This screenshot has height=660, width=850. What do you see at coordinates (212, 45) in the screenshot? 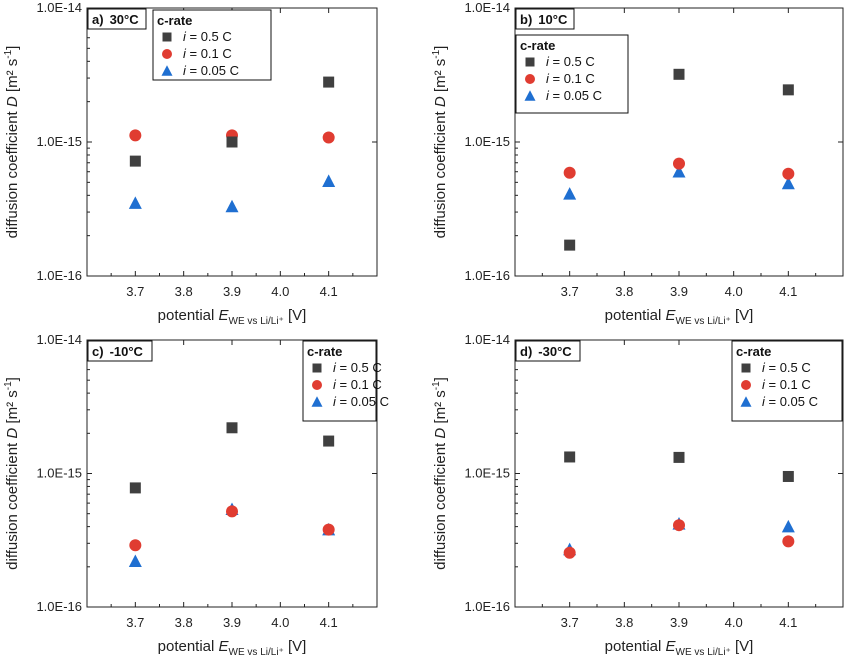
I see `legend-frame` at bounding box center [212, 45].